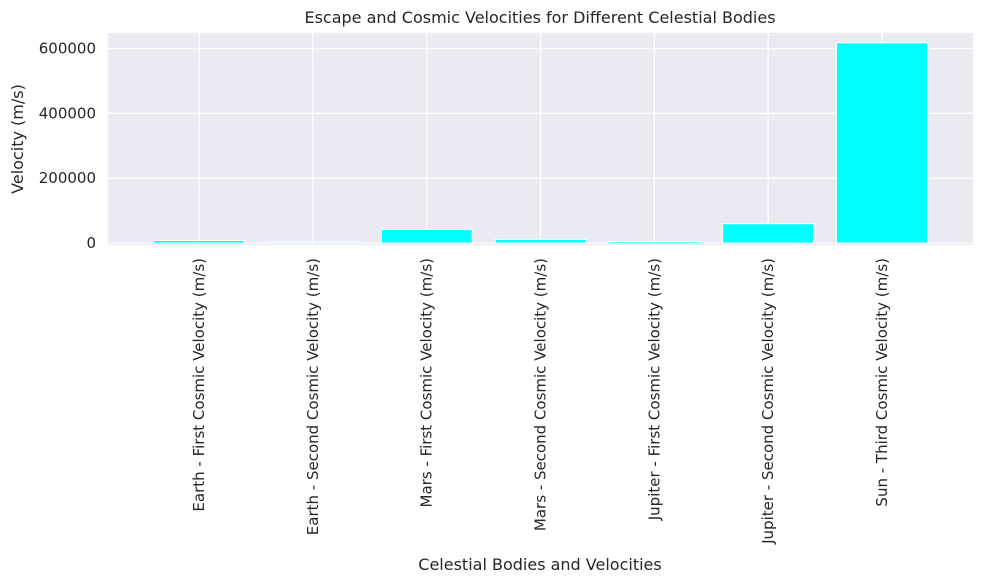 This screenshot has width=984, height=584. What do you see at coordinates (67, 146) in the screenshot?
I see `y-axis-ticks: 0 200000 400000 600000` at bounding box center [67, 146].